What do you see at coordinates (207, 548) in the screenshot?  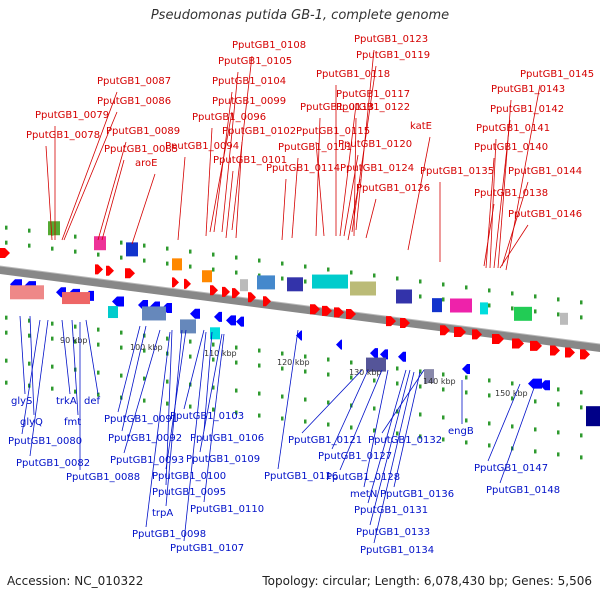 I see `gene-label: PputGB1_0107` at bounding box center [207, 548].